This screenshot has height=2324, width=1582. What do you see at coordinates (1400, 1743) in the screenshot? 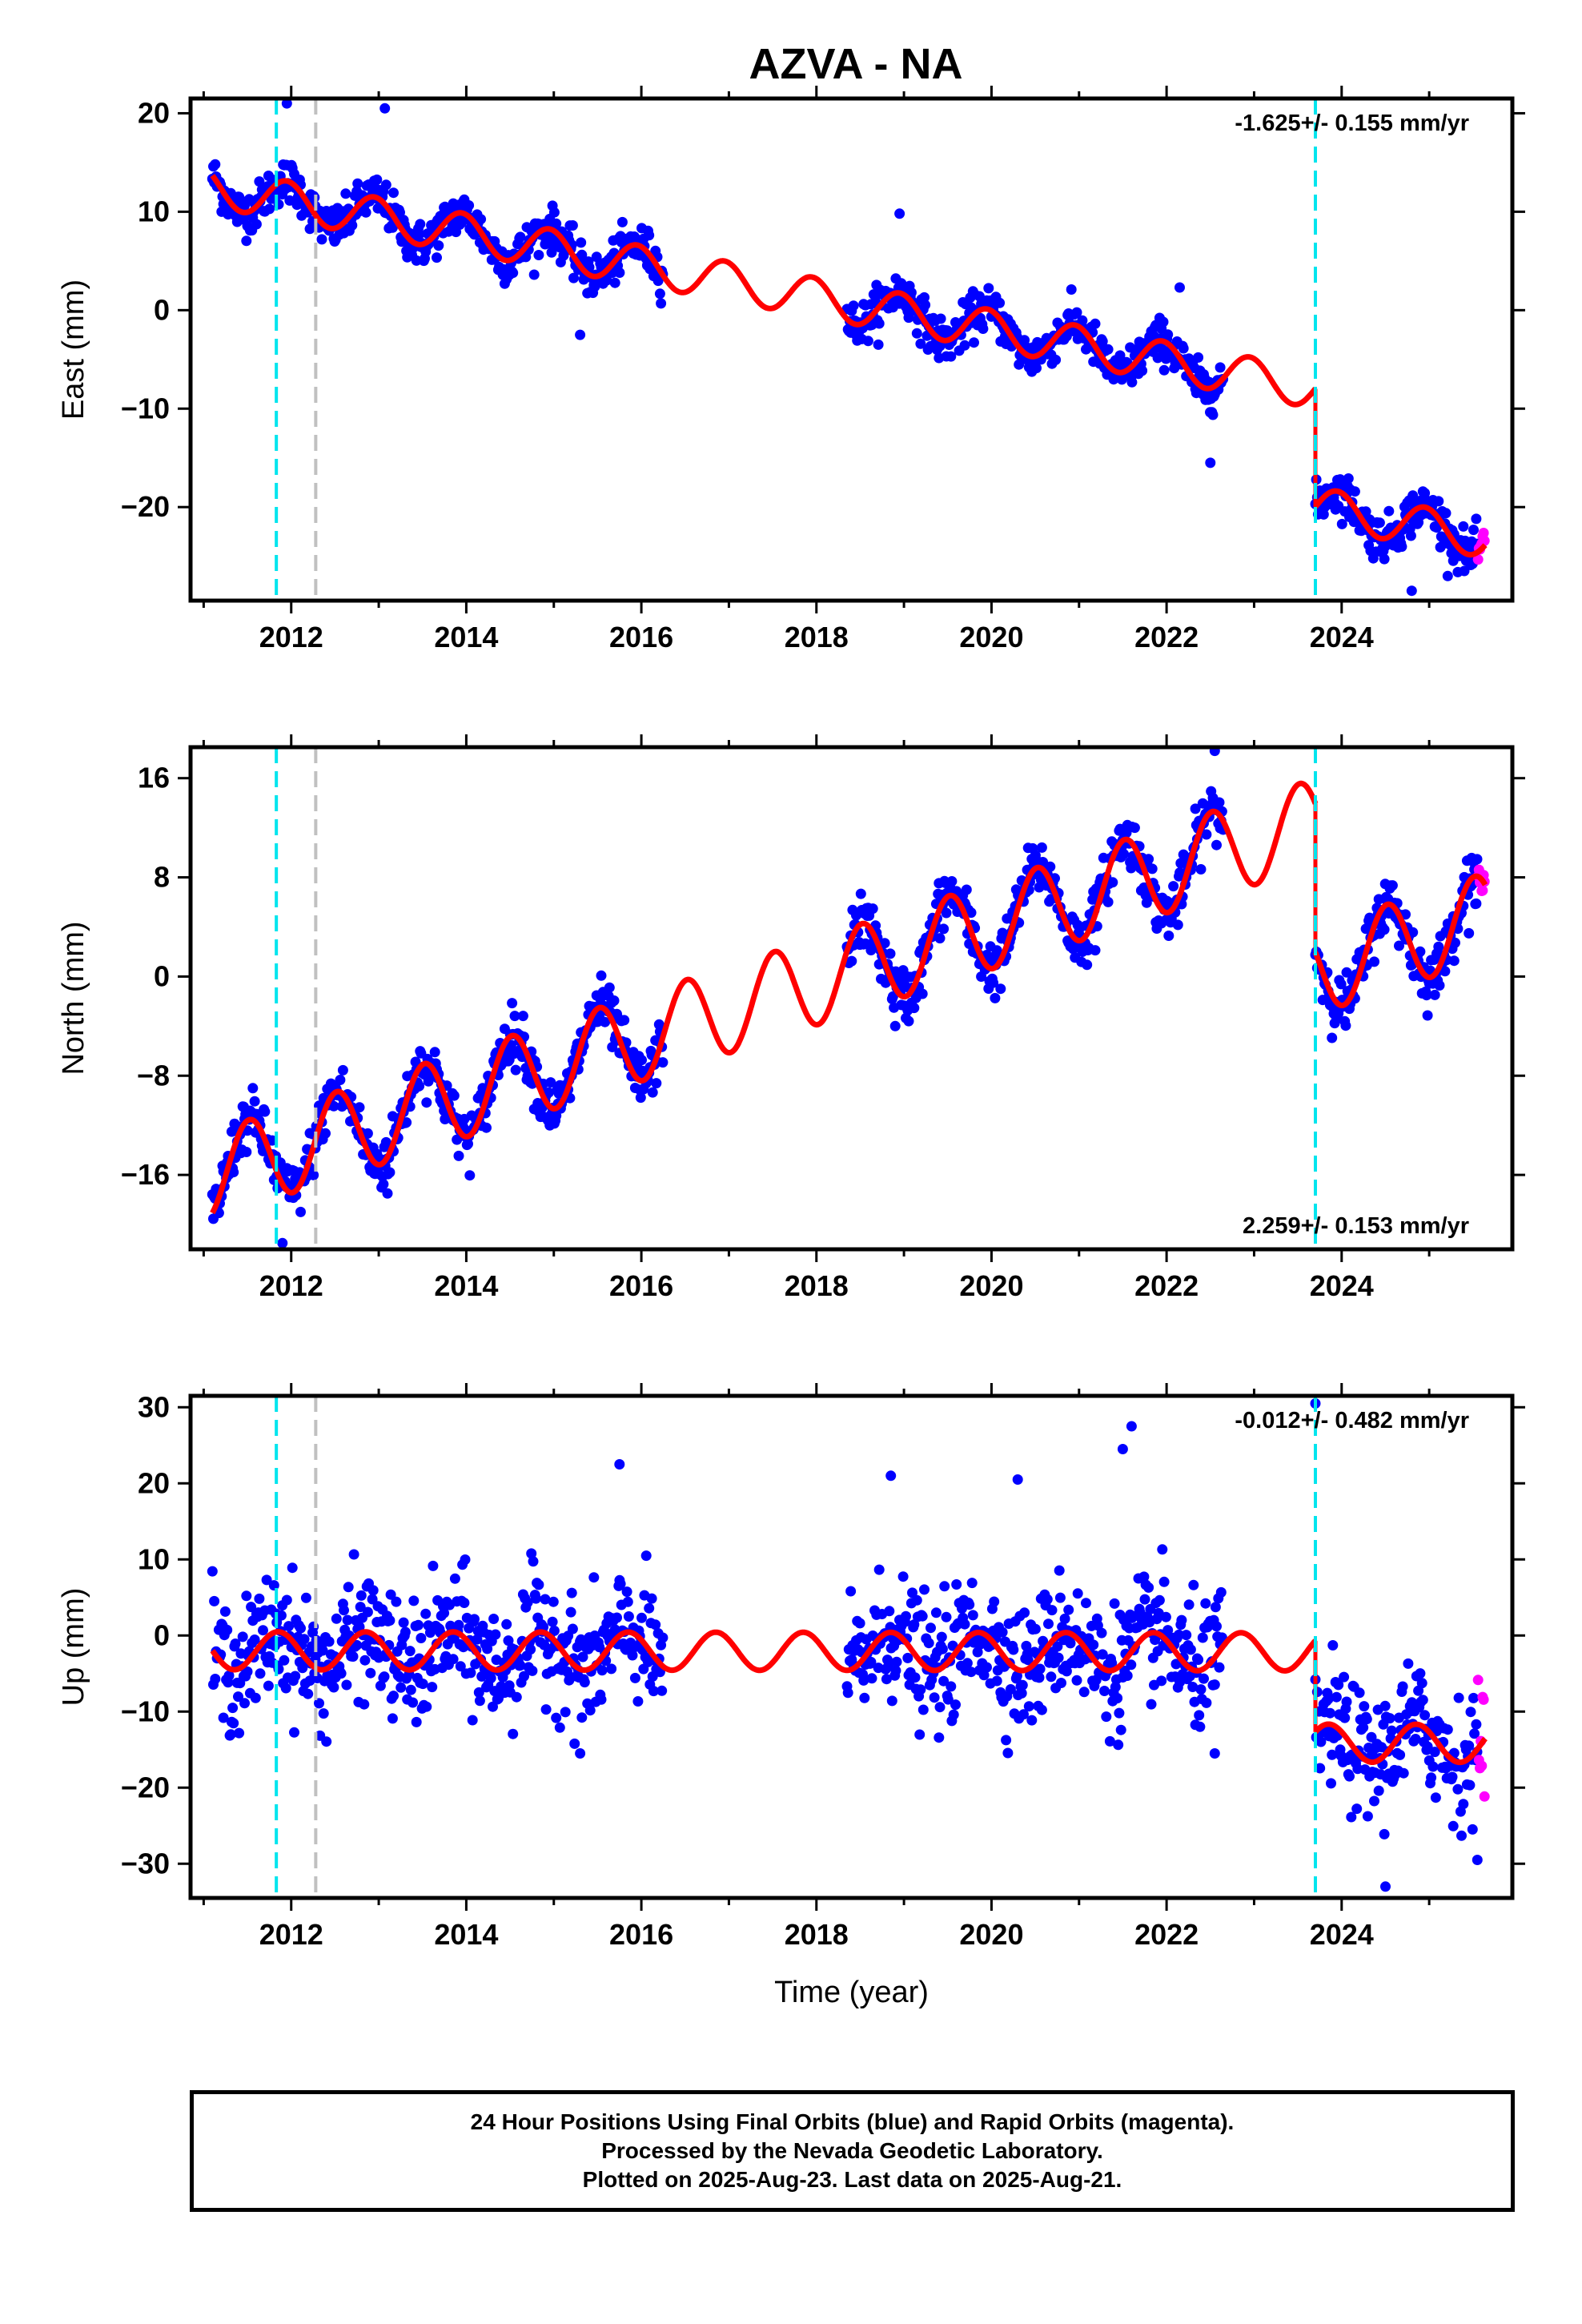
I see `model-fit-line-post-2023` at bounding box center [1400, 1743].